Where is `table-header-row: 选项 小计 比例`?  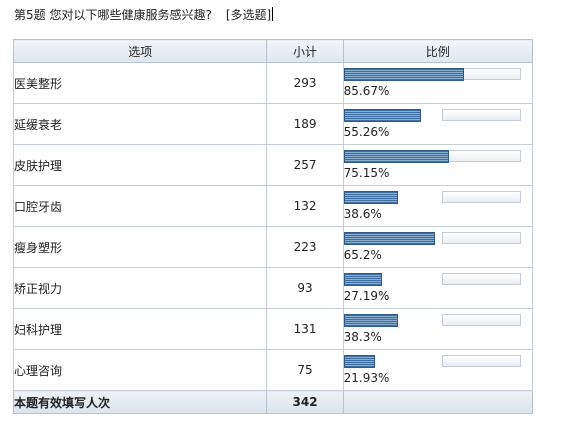 table-header-row: 选项 小计 比例 is located at coordinates (273, 51).